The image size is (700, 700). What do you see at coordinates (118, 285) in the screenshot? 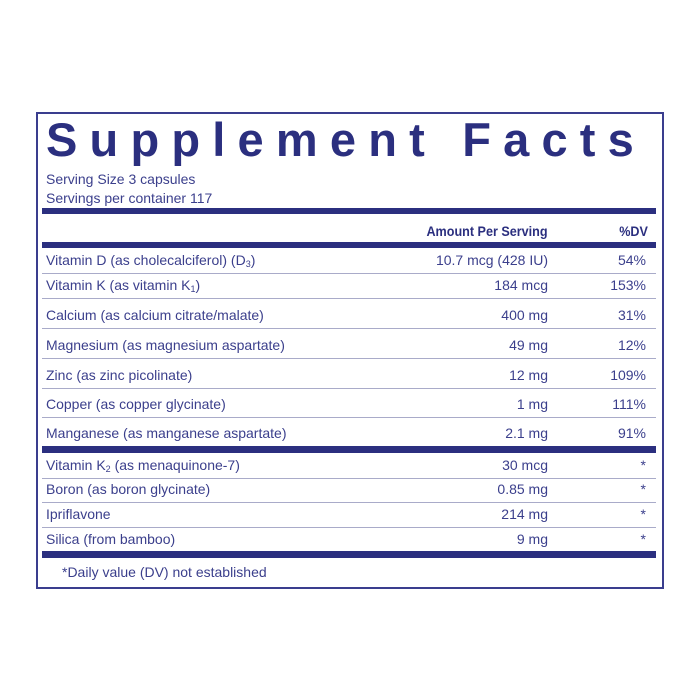
I see `name-text: Vitamin K (as vitamin K` at bounding box center [118, 285].